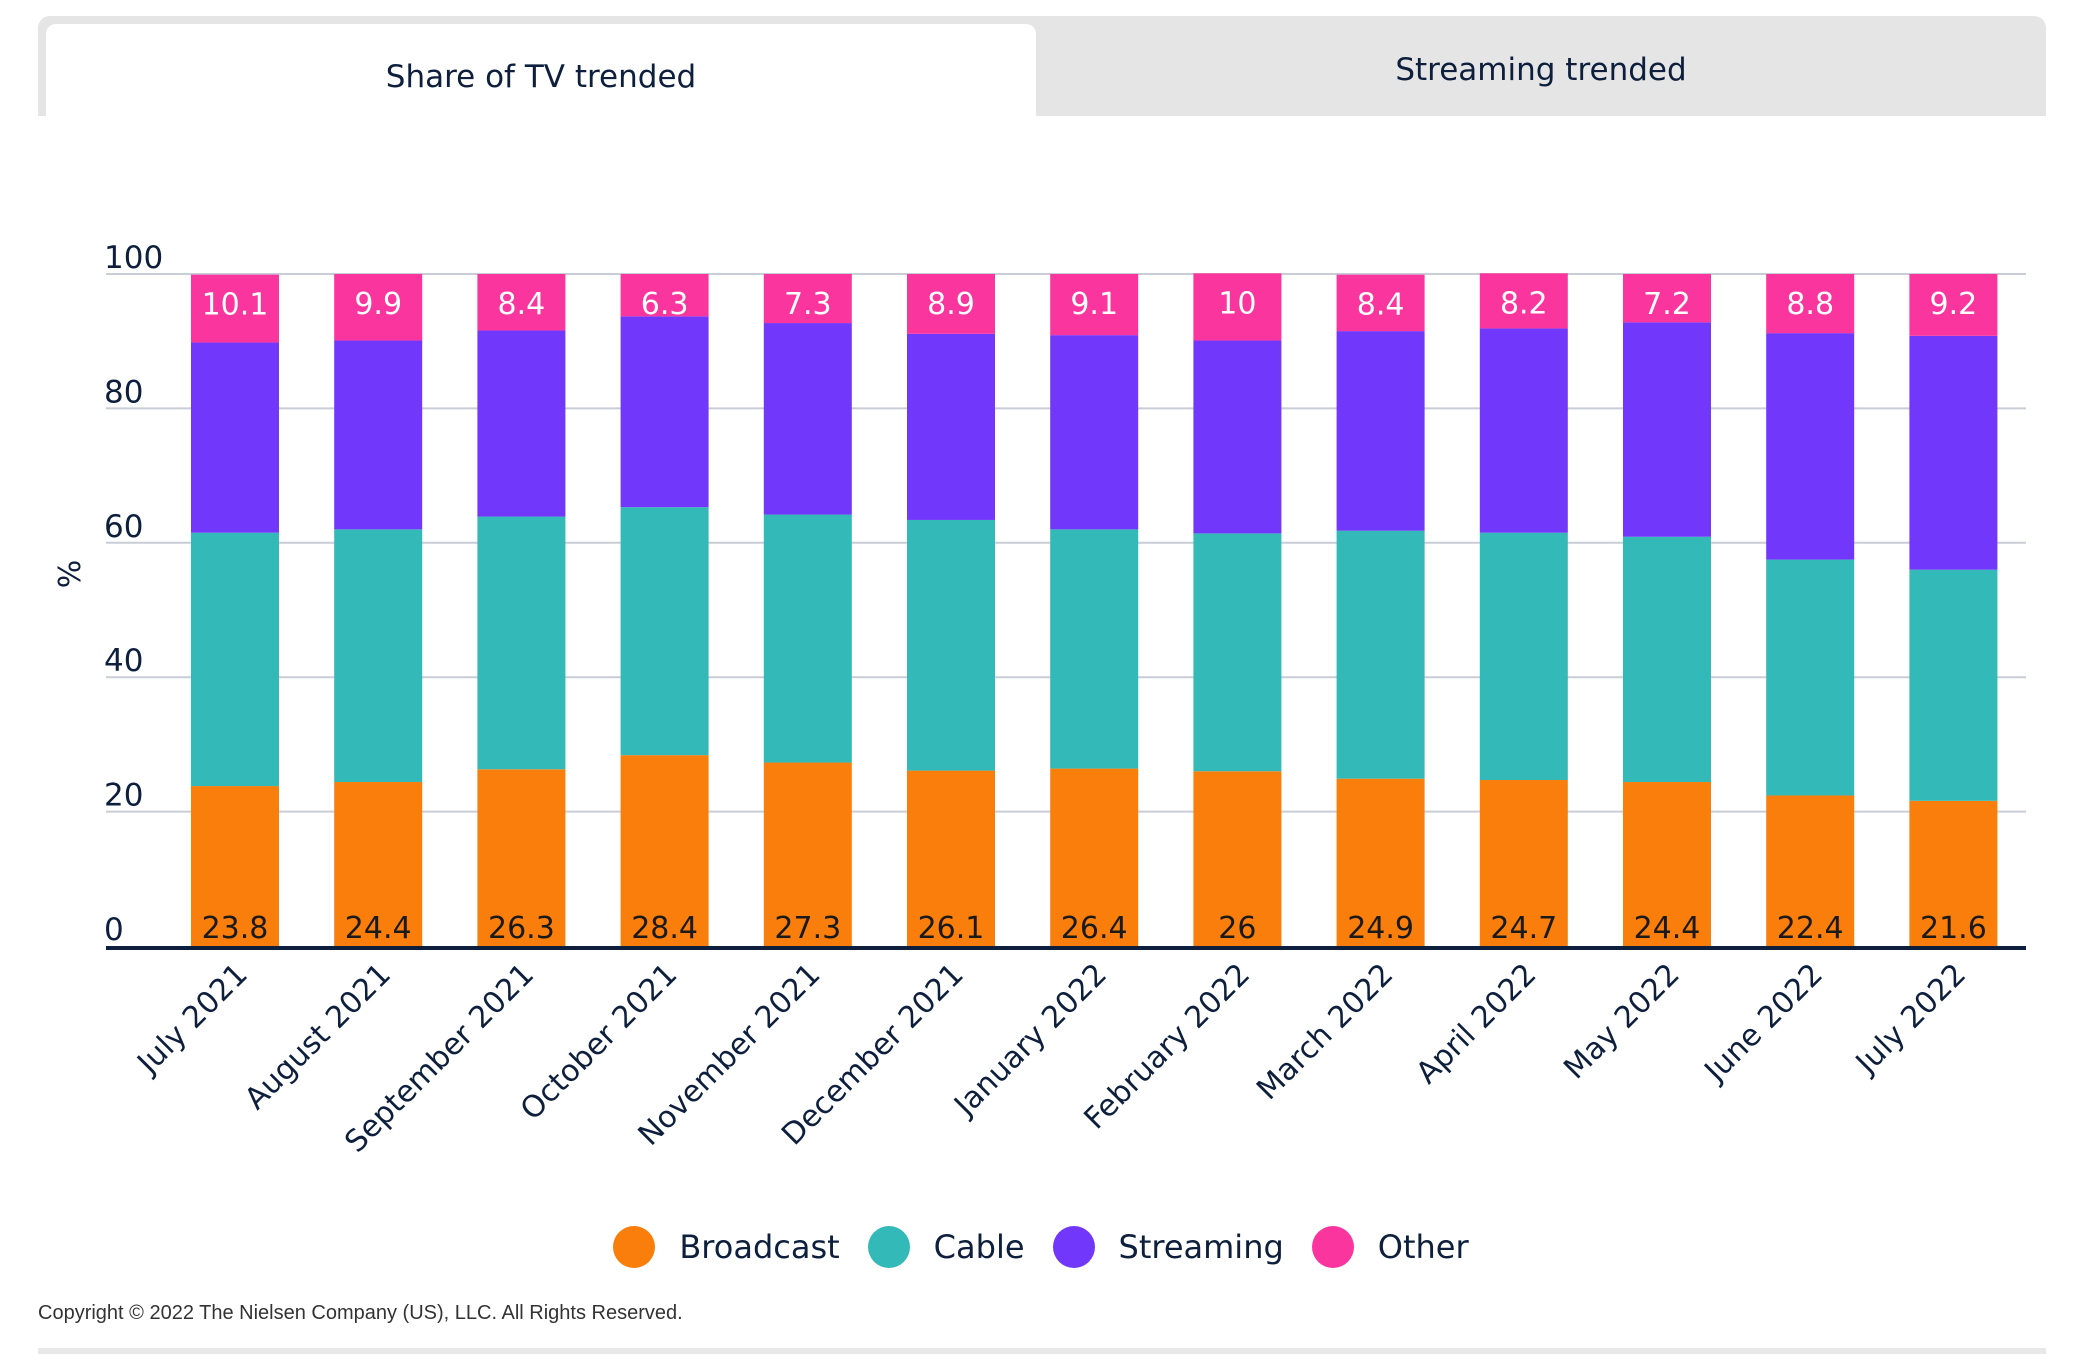  I want to click on data-label-broadcast: 27.3, so click(807, 928).